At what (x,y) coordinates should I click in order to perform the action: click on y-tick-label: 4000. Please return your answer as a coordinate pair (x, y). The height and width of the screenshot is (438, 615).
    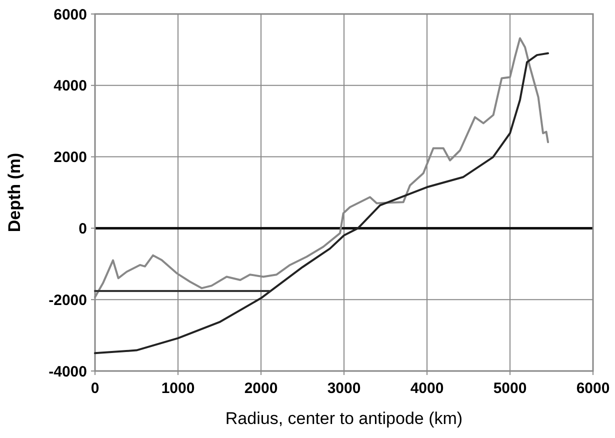
    Looking at the image, I should click on (70, 86).